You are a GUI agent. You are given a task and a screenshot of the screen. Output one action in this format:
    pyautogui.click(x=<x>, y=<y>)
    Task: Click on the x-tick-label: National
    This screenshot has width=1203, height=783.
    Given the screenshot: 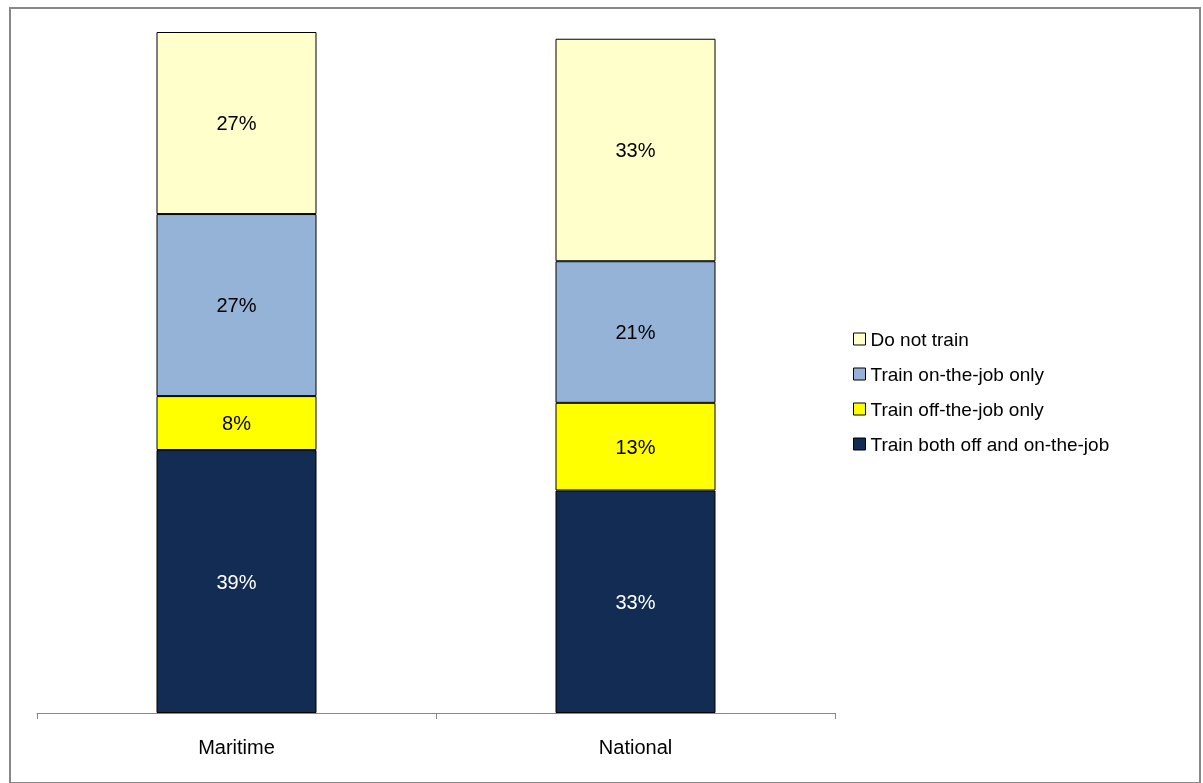 What is the action you would take?
    pyautogui.click(x=635, y=747)
    